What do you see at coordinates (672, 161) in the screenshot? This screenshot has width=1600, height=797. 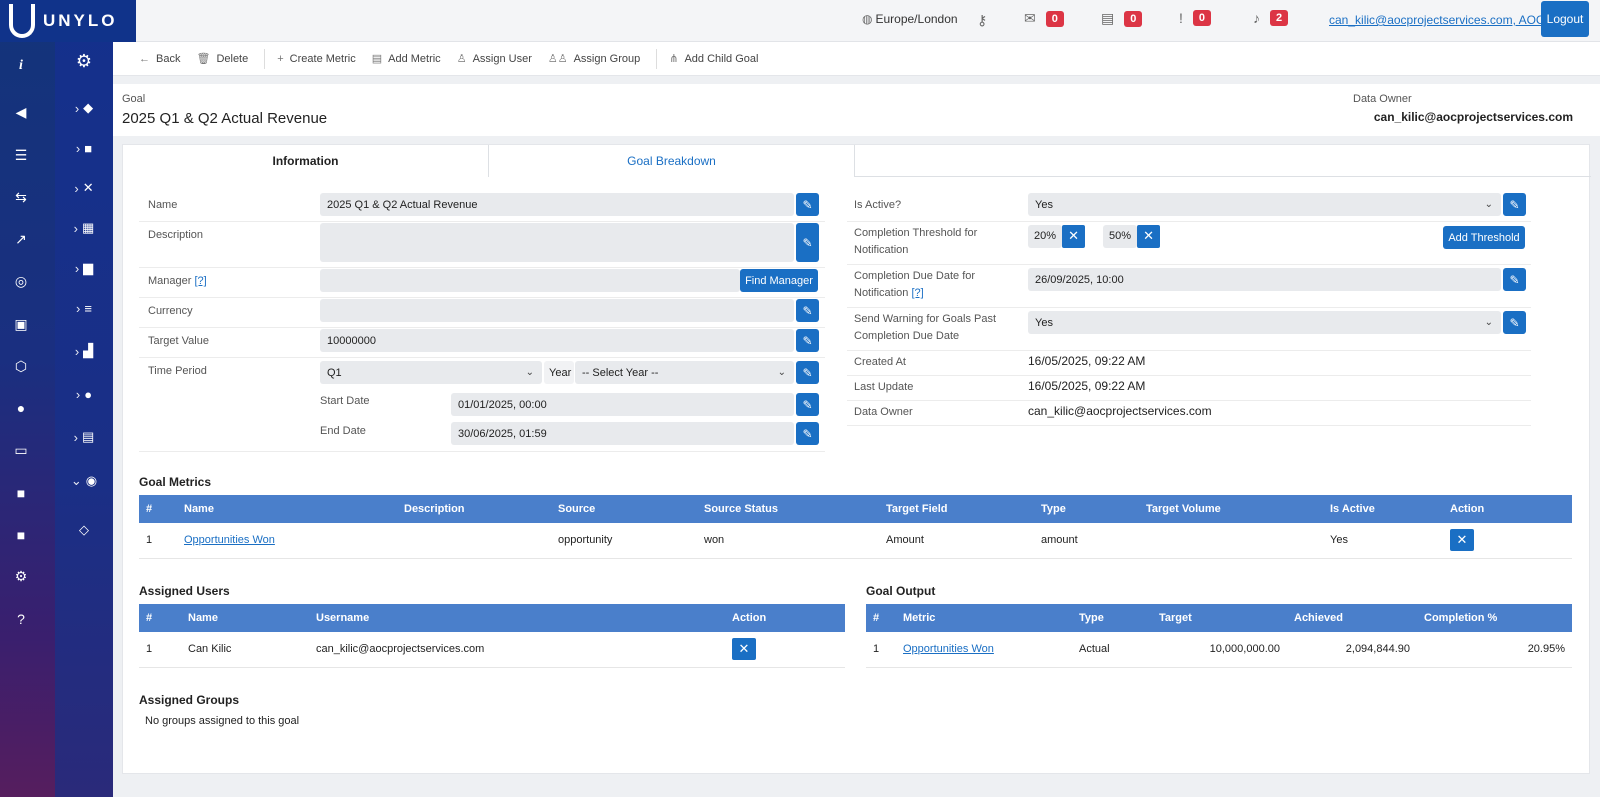 I see `tab-goal-breakdown: Goal Breakdown` at bounding box center [672, 161].